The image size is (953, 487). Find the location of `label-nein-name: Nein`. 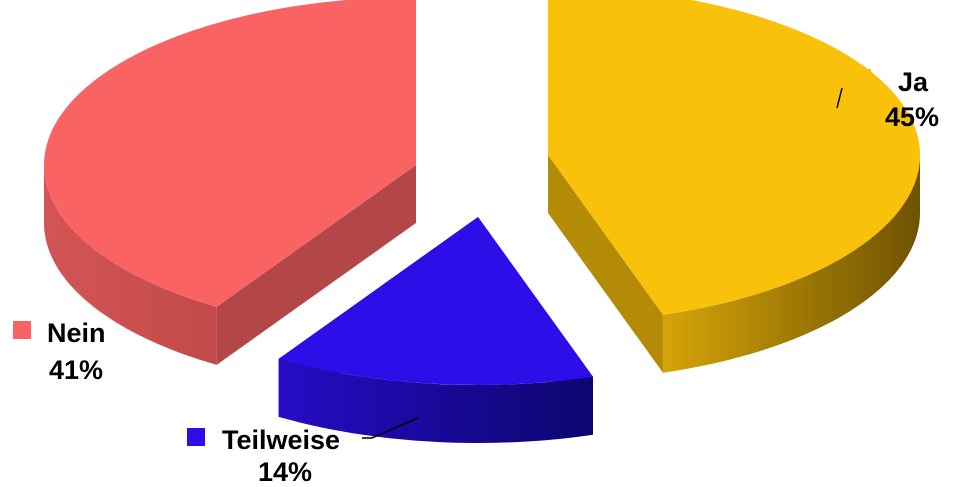

label-nein-name: Nein is located at coordinates (76, 333).